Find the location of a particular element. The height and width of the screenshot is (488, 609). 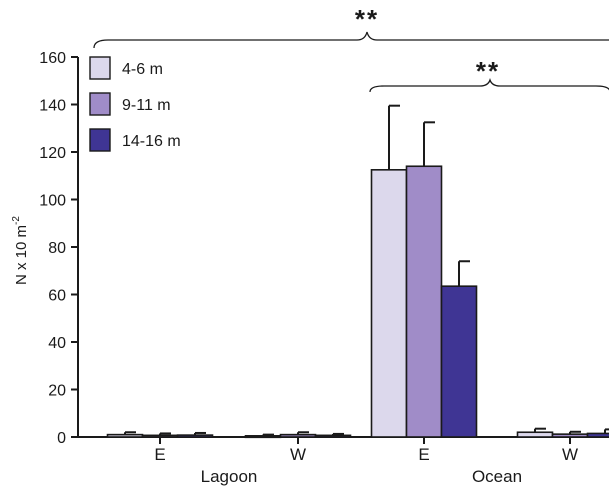

y-tick-label: 20 is located at coordinates (57, 391).